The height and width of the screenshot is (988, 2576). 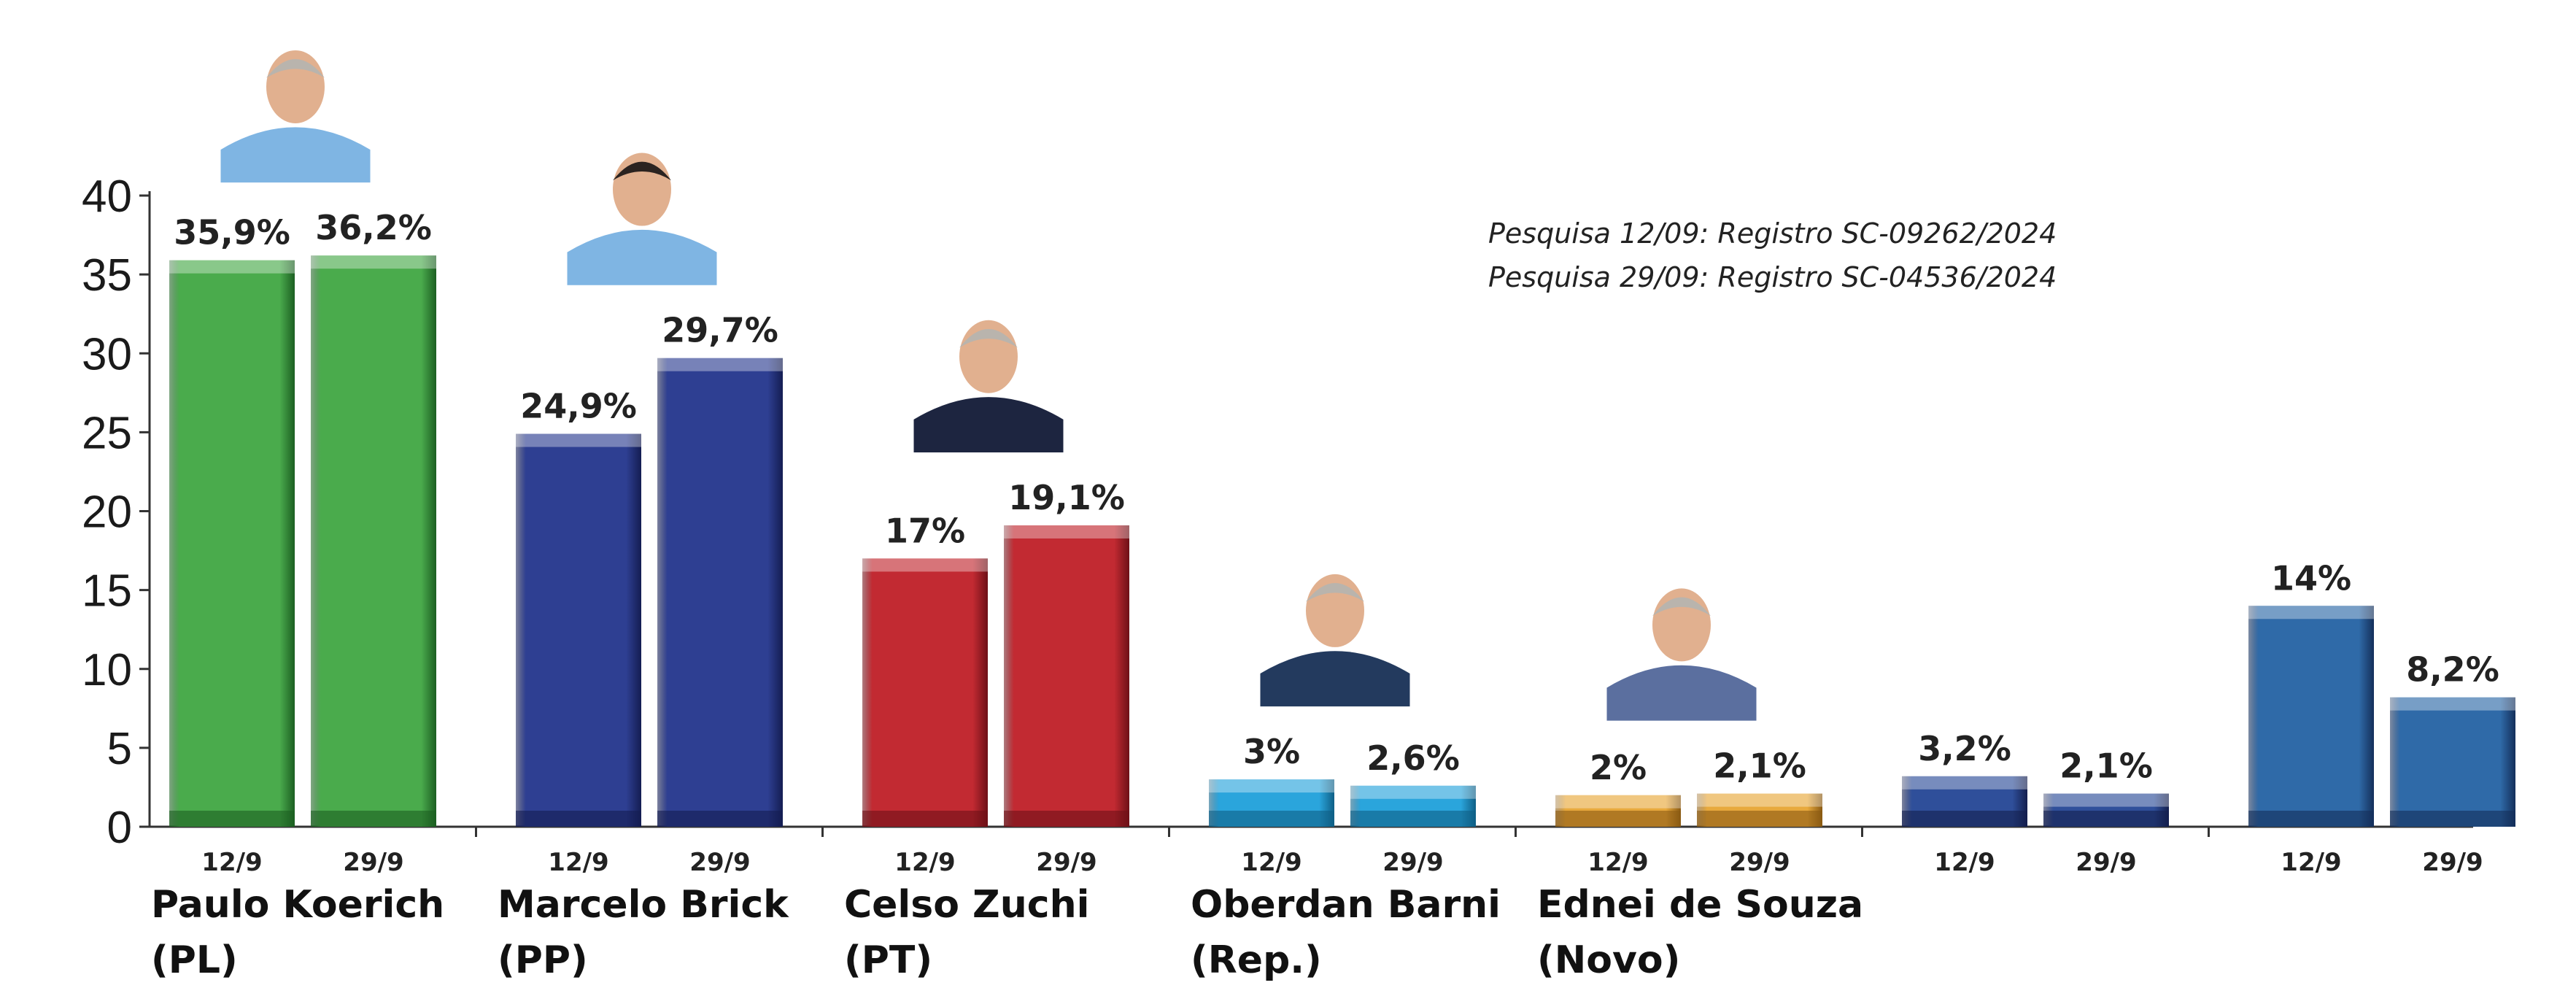 I want to click on y-axis: 0 5 10 15 20 25 30 35 40, so click(x=116, y=512).